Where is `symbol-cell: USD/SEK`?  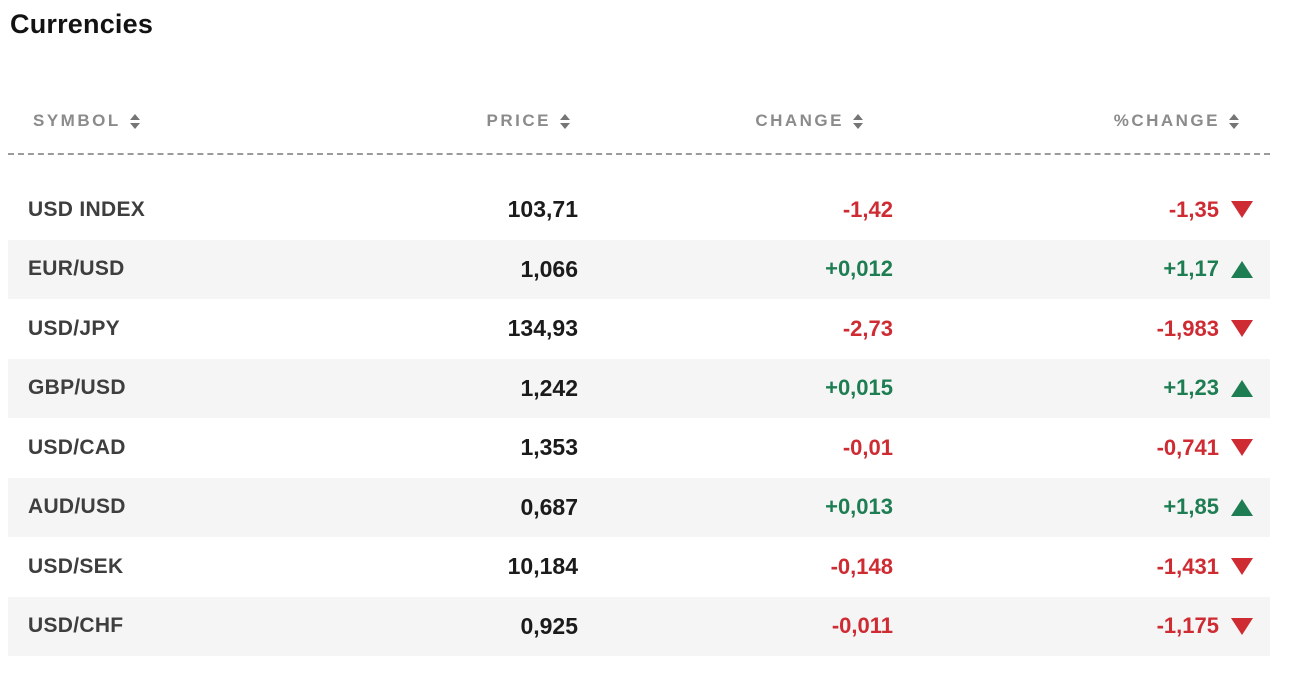
symbol-cell: USD/SEK is located at coordinates (76, 566).